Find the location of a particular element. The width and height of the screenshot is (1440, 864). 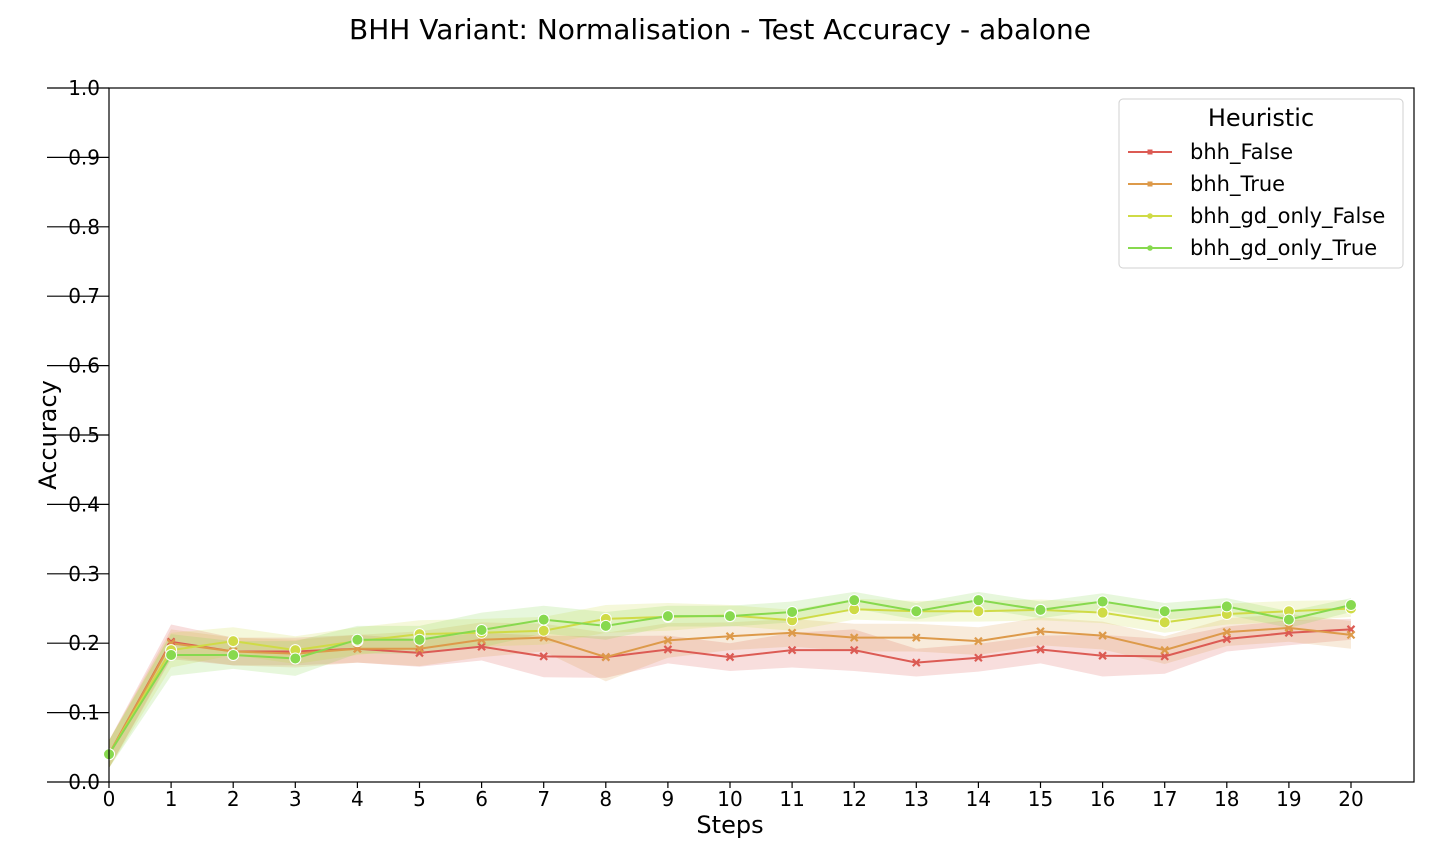

y-tick-label: 0.3 is located at coordinates (84, 574).